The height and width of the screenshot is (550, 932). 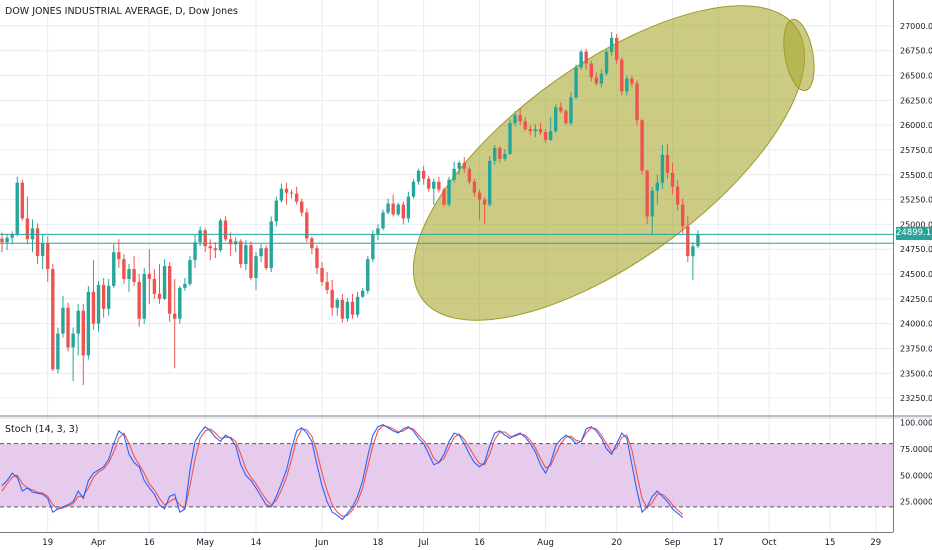 What do you see at coordinates (98, 543) in the screenshot?
I see `time-tick-label: Apr` at bounding box center [98, 543].